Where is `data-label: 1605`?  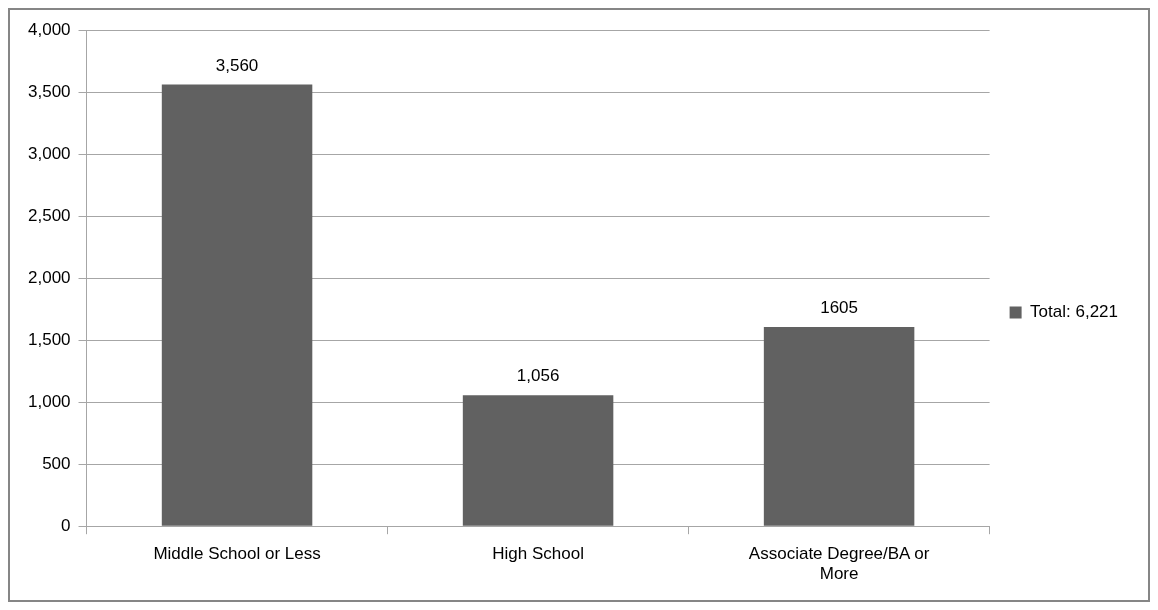
data-label: 1605 is located at coordinates (839, 308).